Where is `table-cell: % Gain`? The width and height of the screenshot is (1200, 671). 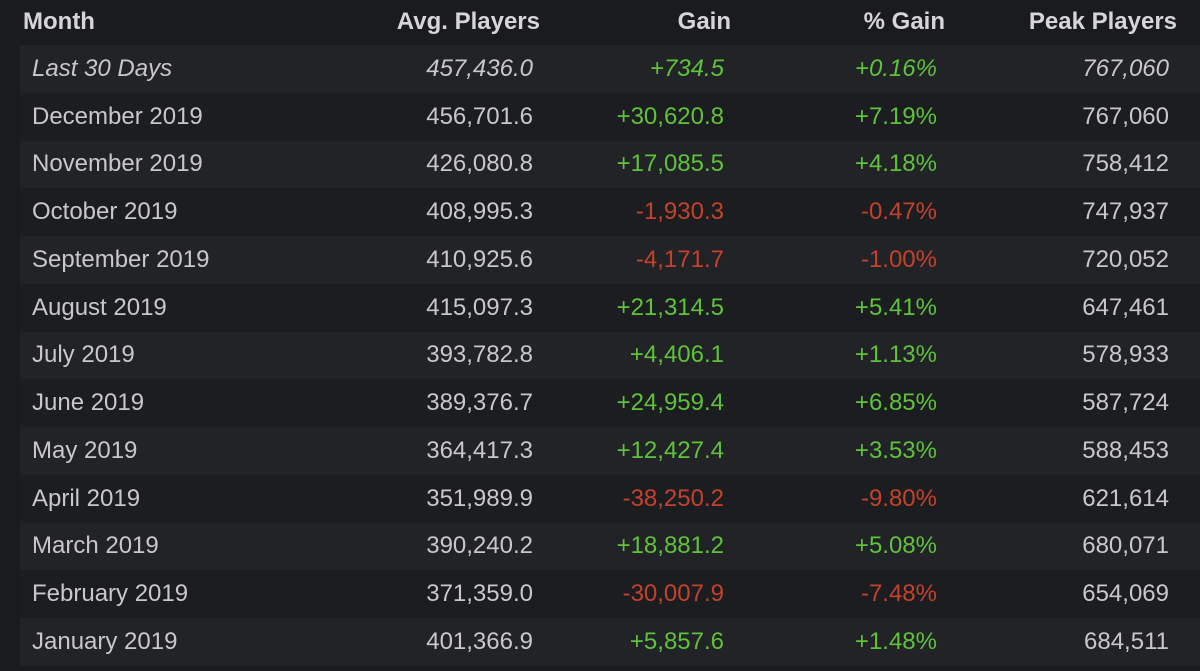 table-cell: % Gain is located at coordinates (904, 21).